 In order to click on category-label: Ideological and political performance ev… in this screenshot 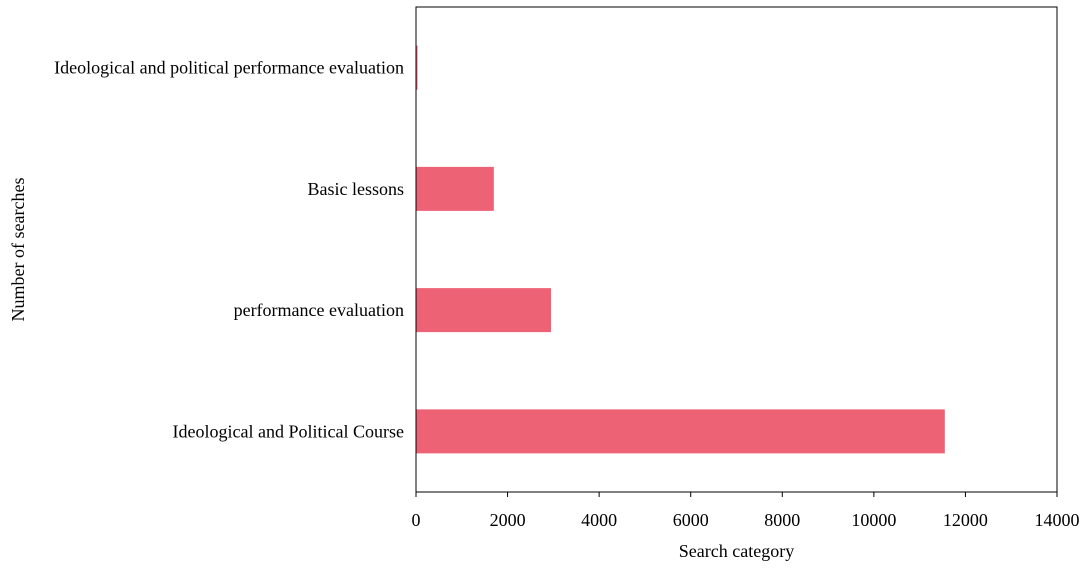, I will do `click(229, 68)`.